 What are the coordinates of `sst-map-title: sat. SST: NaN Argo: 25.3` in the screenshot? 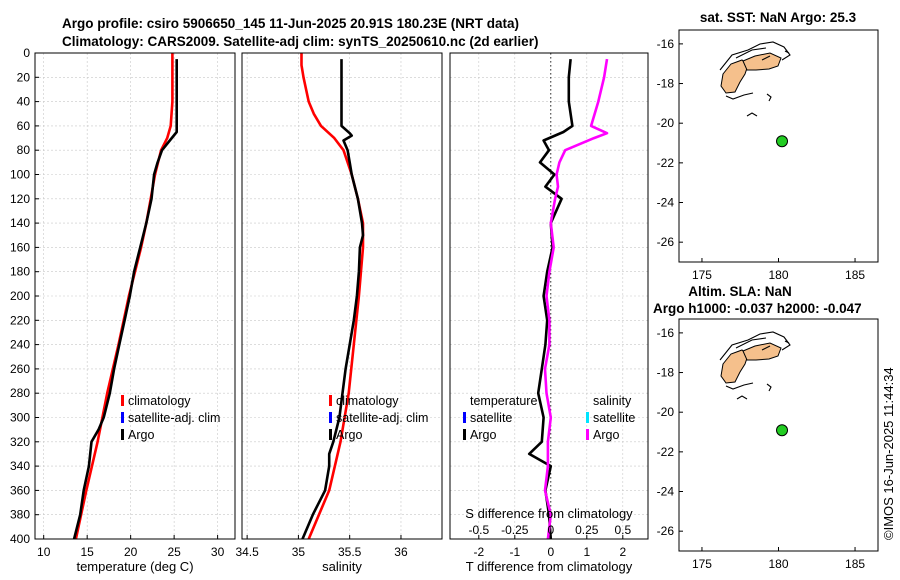 It's located at (778, 17).